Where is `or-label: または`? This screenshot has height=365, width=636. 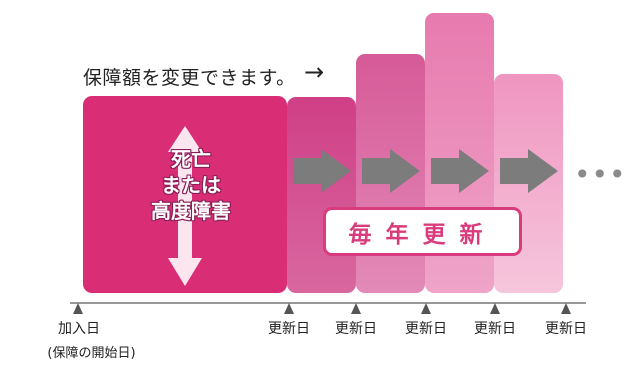
or-label: または is located at coordinates (191, 185).